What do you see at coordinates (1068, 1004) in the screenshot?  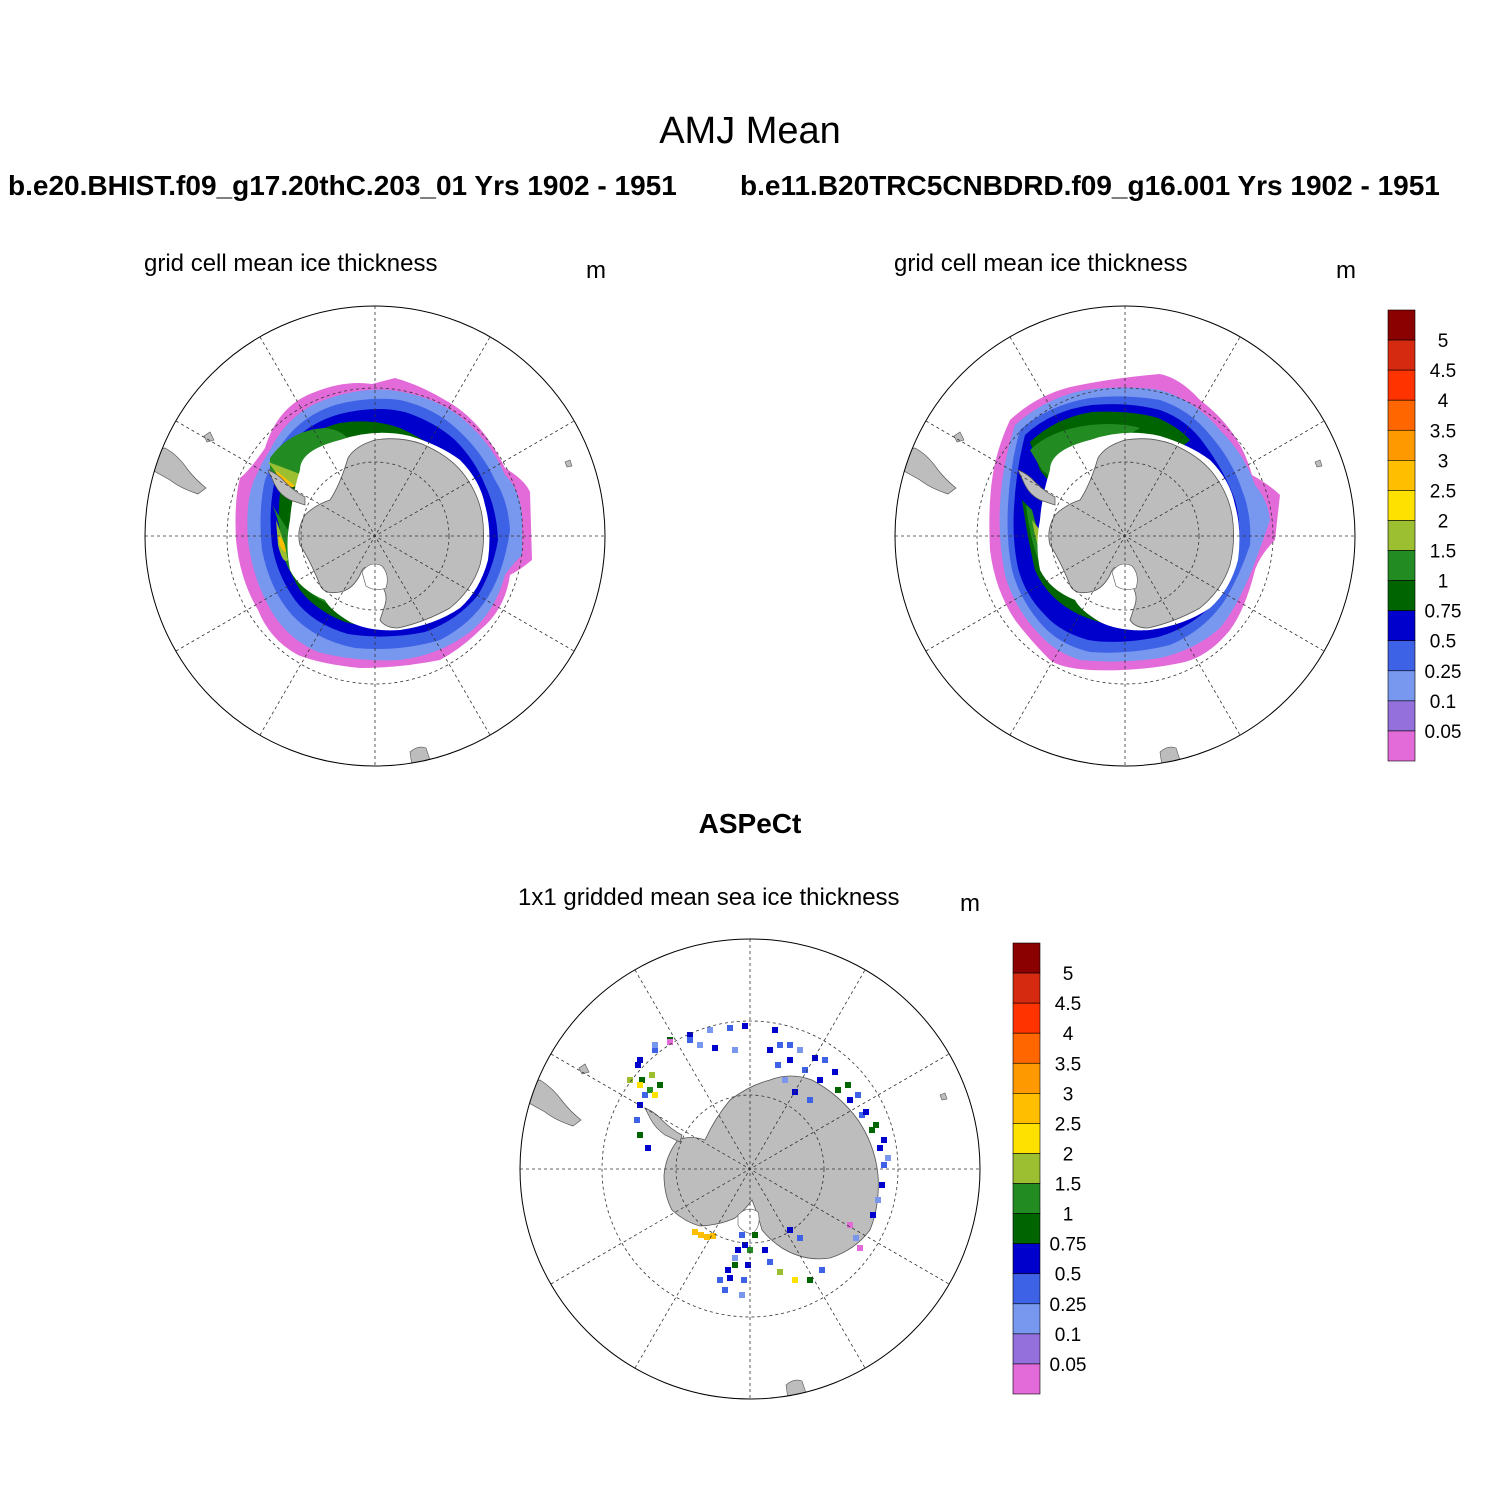 I see `colorbar-bottom-label: 4.5` at bounding box center [1068, 1004].